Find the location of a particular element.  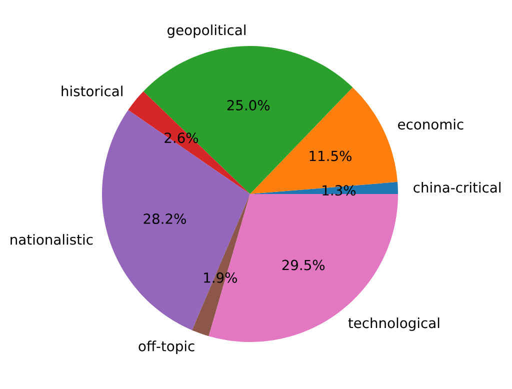

slice-label: nationalistic is located at coordinates (51, 239).